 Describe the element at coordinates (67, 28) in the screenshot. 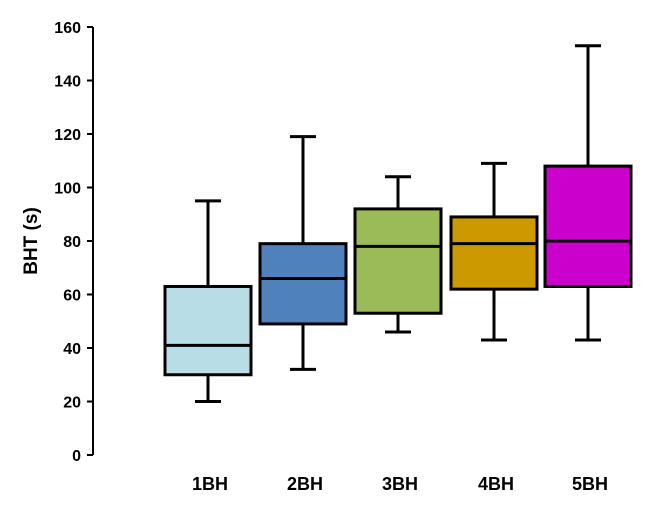

I see `y-tick-label: 160` at that location.